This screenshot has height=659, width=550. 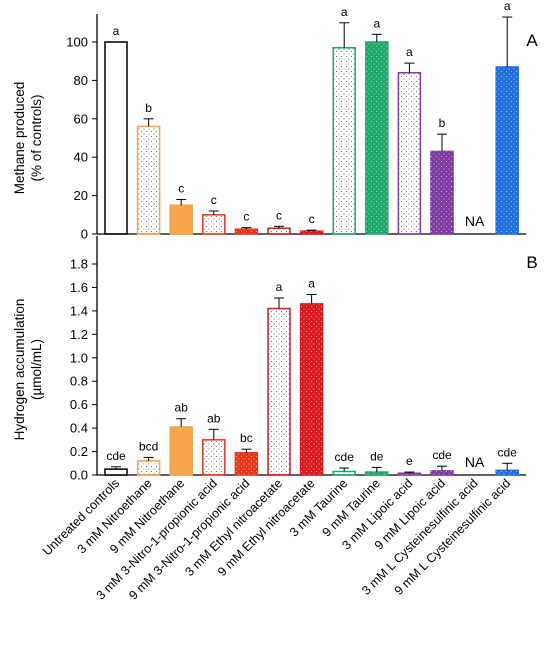 I want to click on y-tick-label: 60, so click(x=81, y=118).